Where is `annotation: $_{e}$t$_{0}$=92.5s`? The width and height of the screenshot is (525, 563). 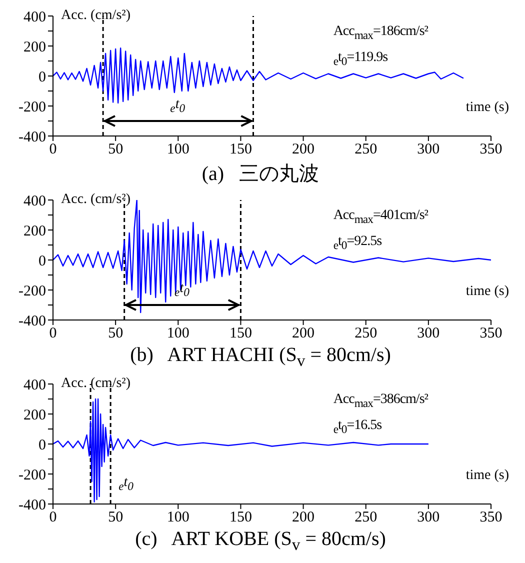
annotation: $_{e}$t$_{0}$=92.5s is located at coordinates (357, 243).